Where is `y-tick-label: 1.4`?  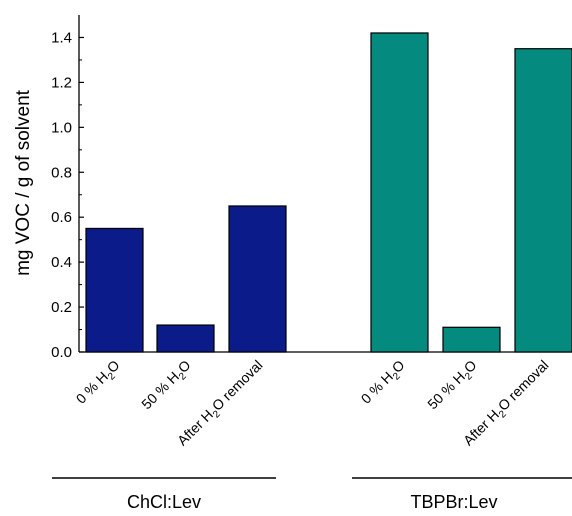 y-tick-label: 1.4 is located at coordinates (61, 37).